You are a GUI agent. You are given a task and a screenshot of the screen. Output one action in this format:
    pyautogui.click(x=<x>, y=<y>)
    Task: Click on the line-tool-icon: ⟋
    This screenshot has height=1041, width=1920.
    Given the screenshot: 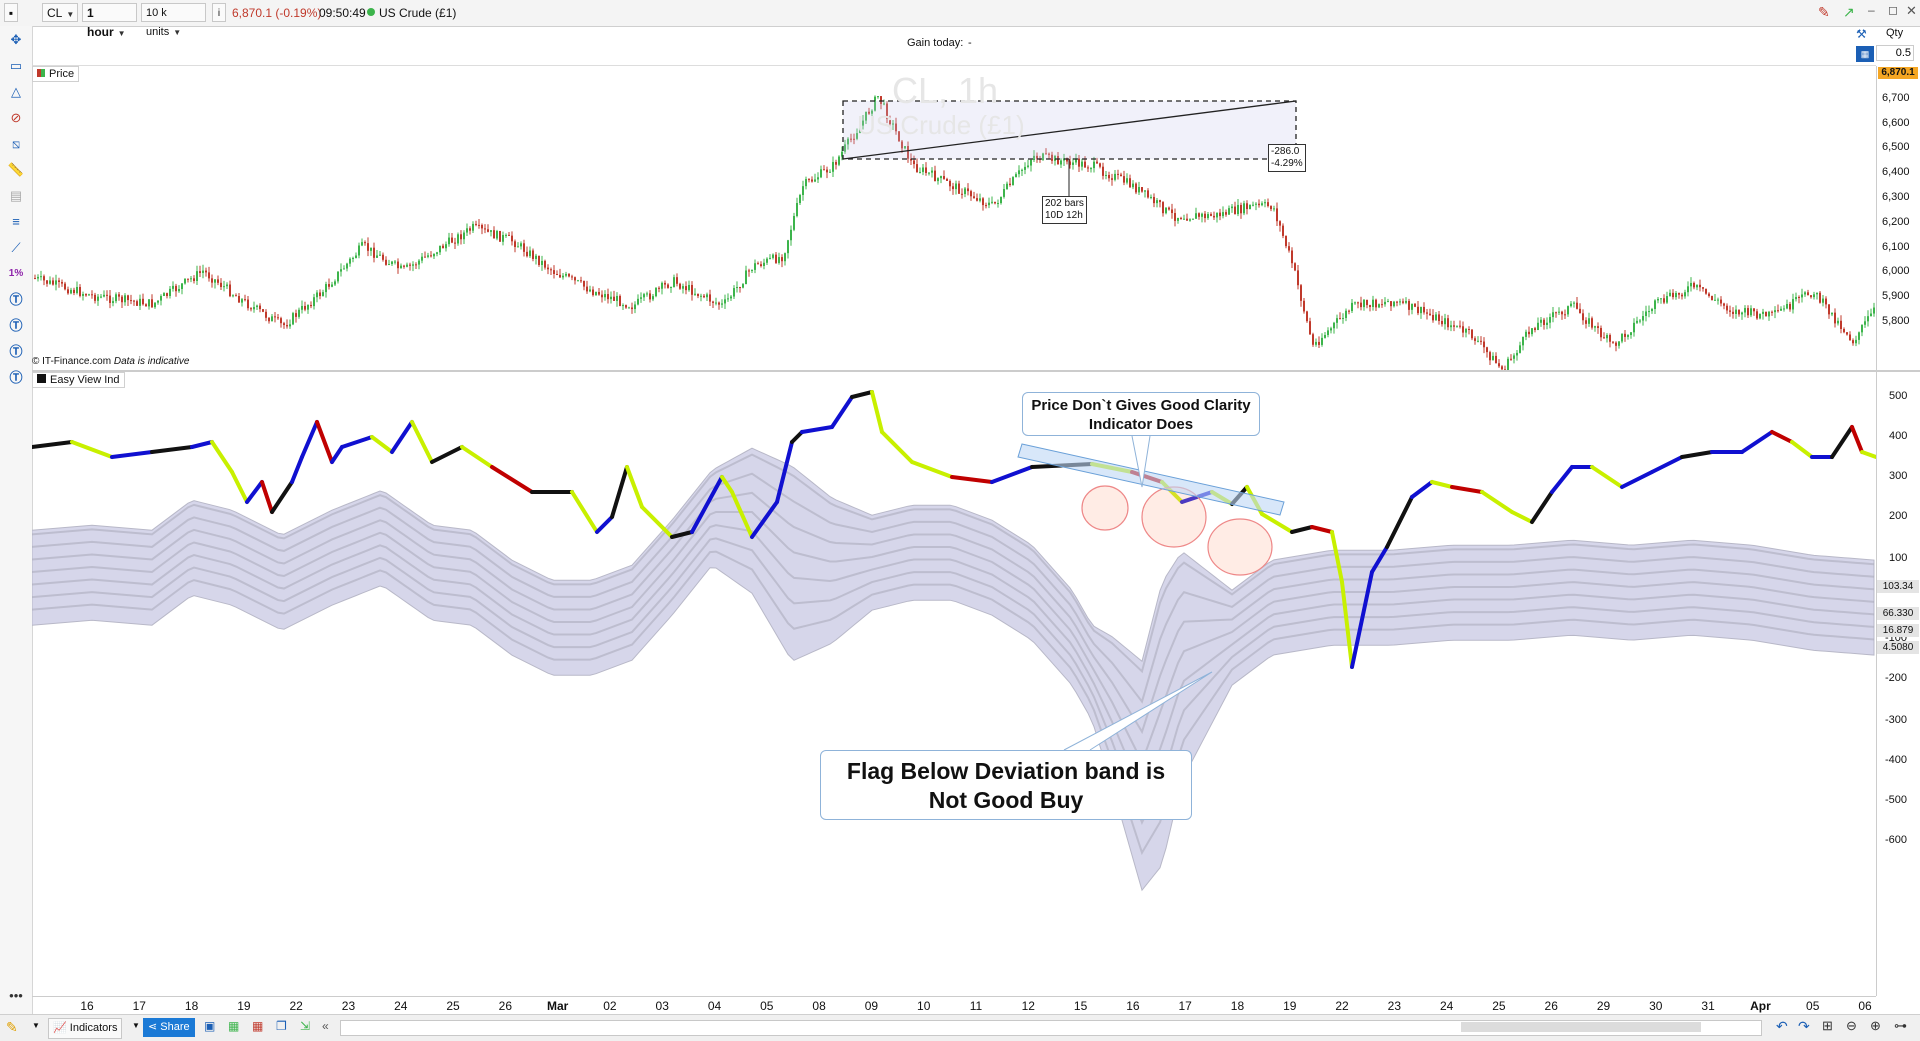 What is the action you would take?
    pyautogui.click(x=16, y=247)
    